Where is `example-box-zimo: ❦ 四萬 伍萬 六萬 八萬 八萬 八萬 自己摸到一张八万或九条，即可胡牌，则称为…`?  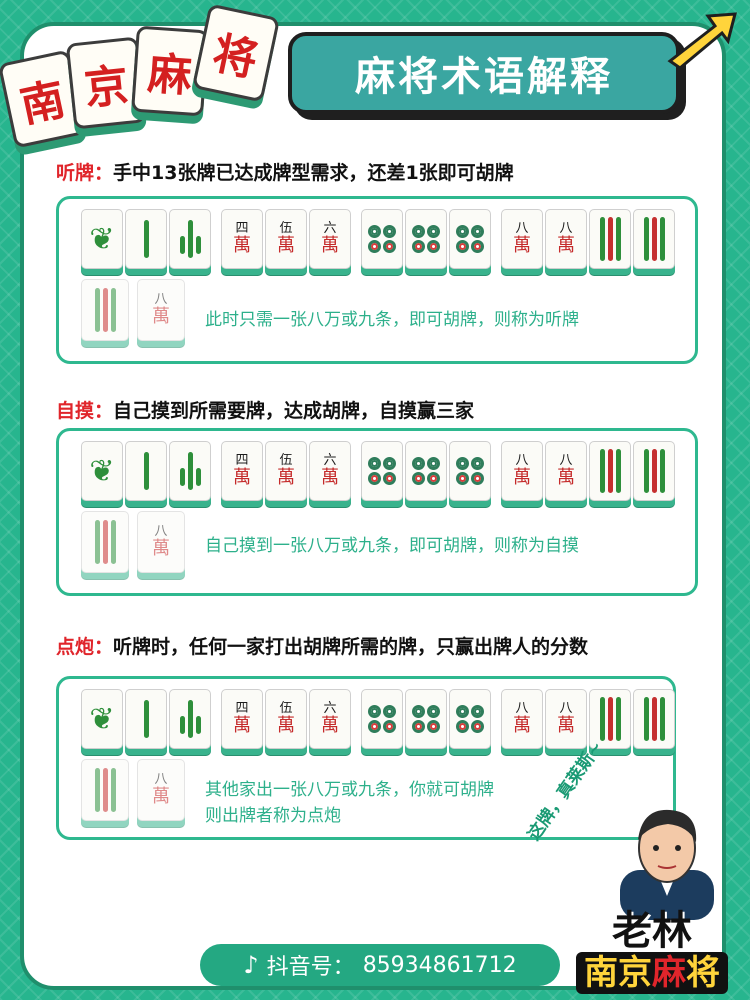 example-box-zimo: ❦ 四萬 伍萬 六萬 八萬 八萬 八萬 自己摸到一张八万或九条，即可胡牌，则称为… is located at coordinates (377, 512).